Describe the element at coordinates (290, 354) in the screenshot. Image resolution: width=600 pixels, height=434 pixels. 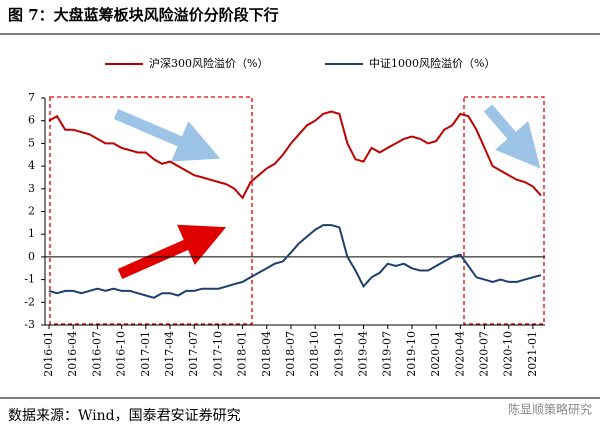
I see `x-tick-label: 2018-07` at that location.